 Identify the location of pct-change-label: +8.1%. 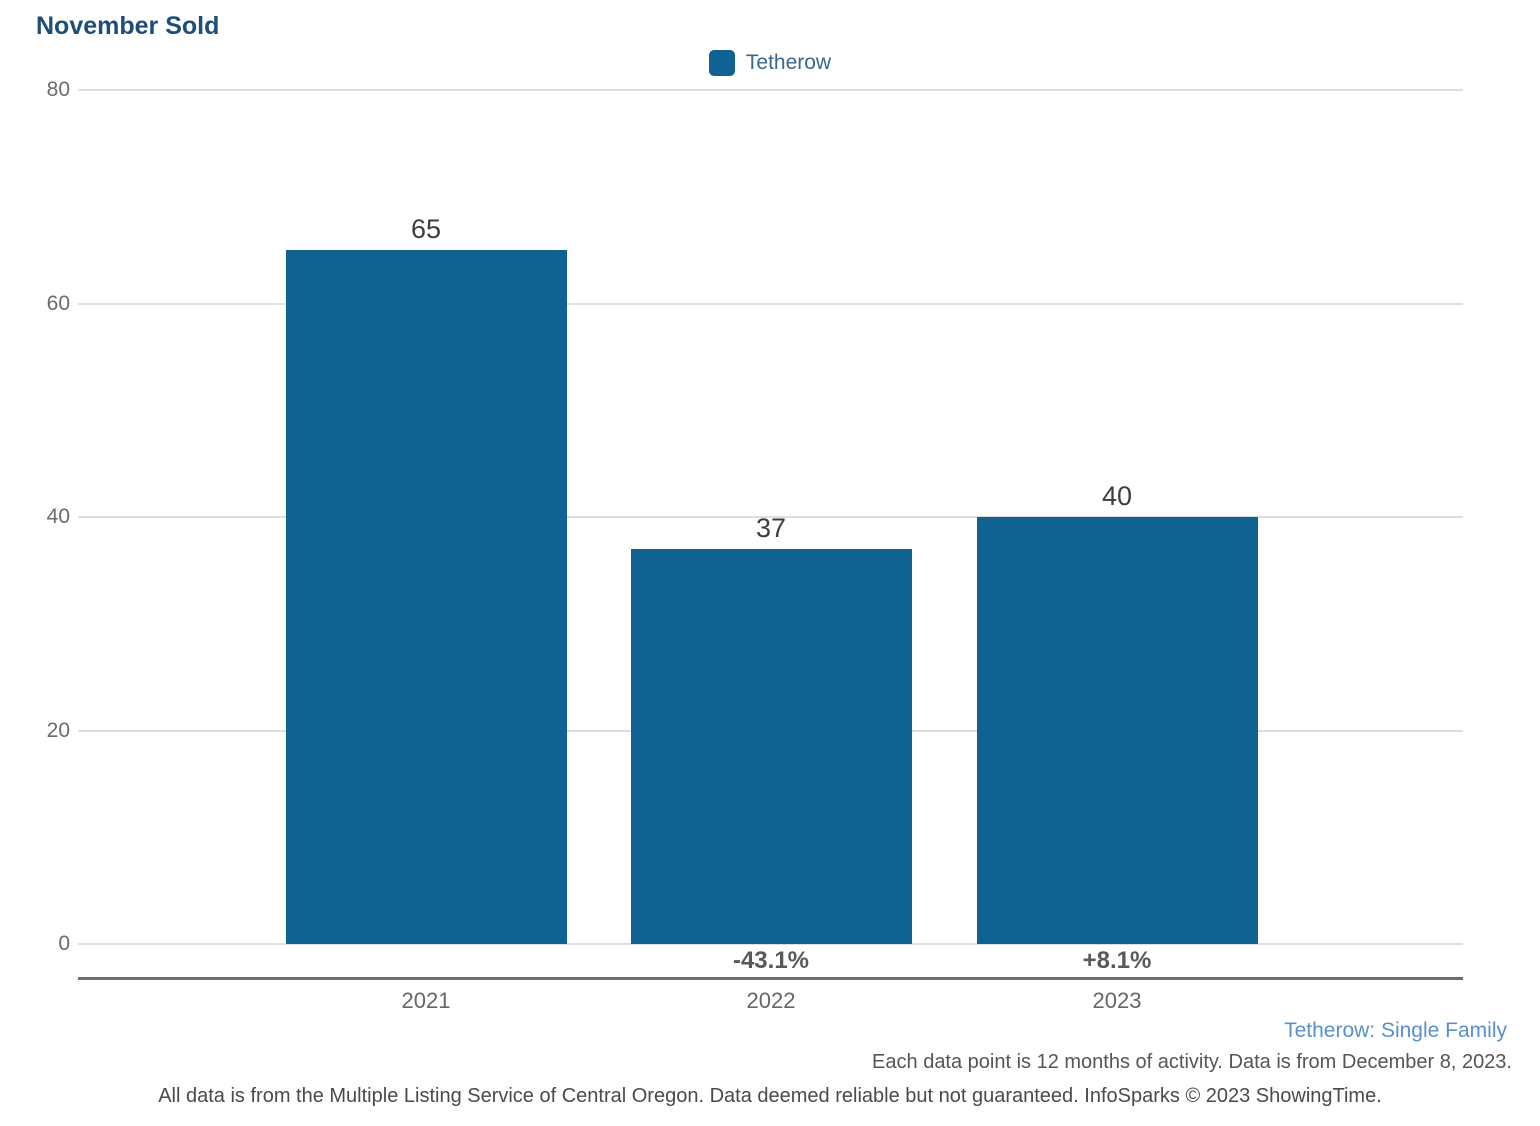
(1117, 960).